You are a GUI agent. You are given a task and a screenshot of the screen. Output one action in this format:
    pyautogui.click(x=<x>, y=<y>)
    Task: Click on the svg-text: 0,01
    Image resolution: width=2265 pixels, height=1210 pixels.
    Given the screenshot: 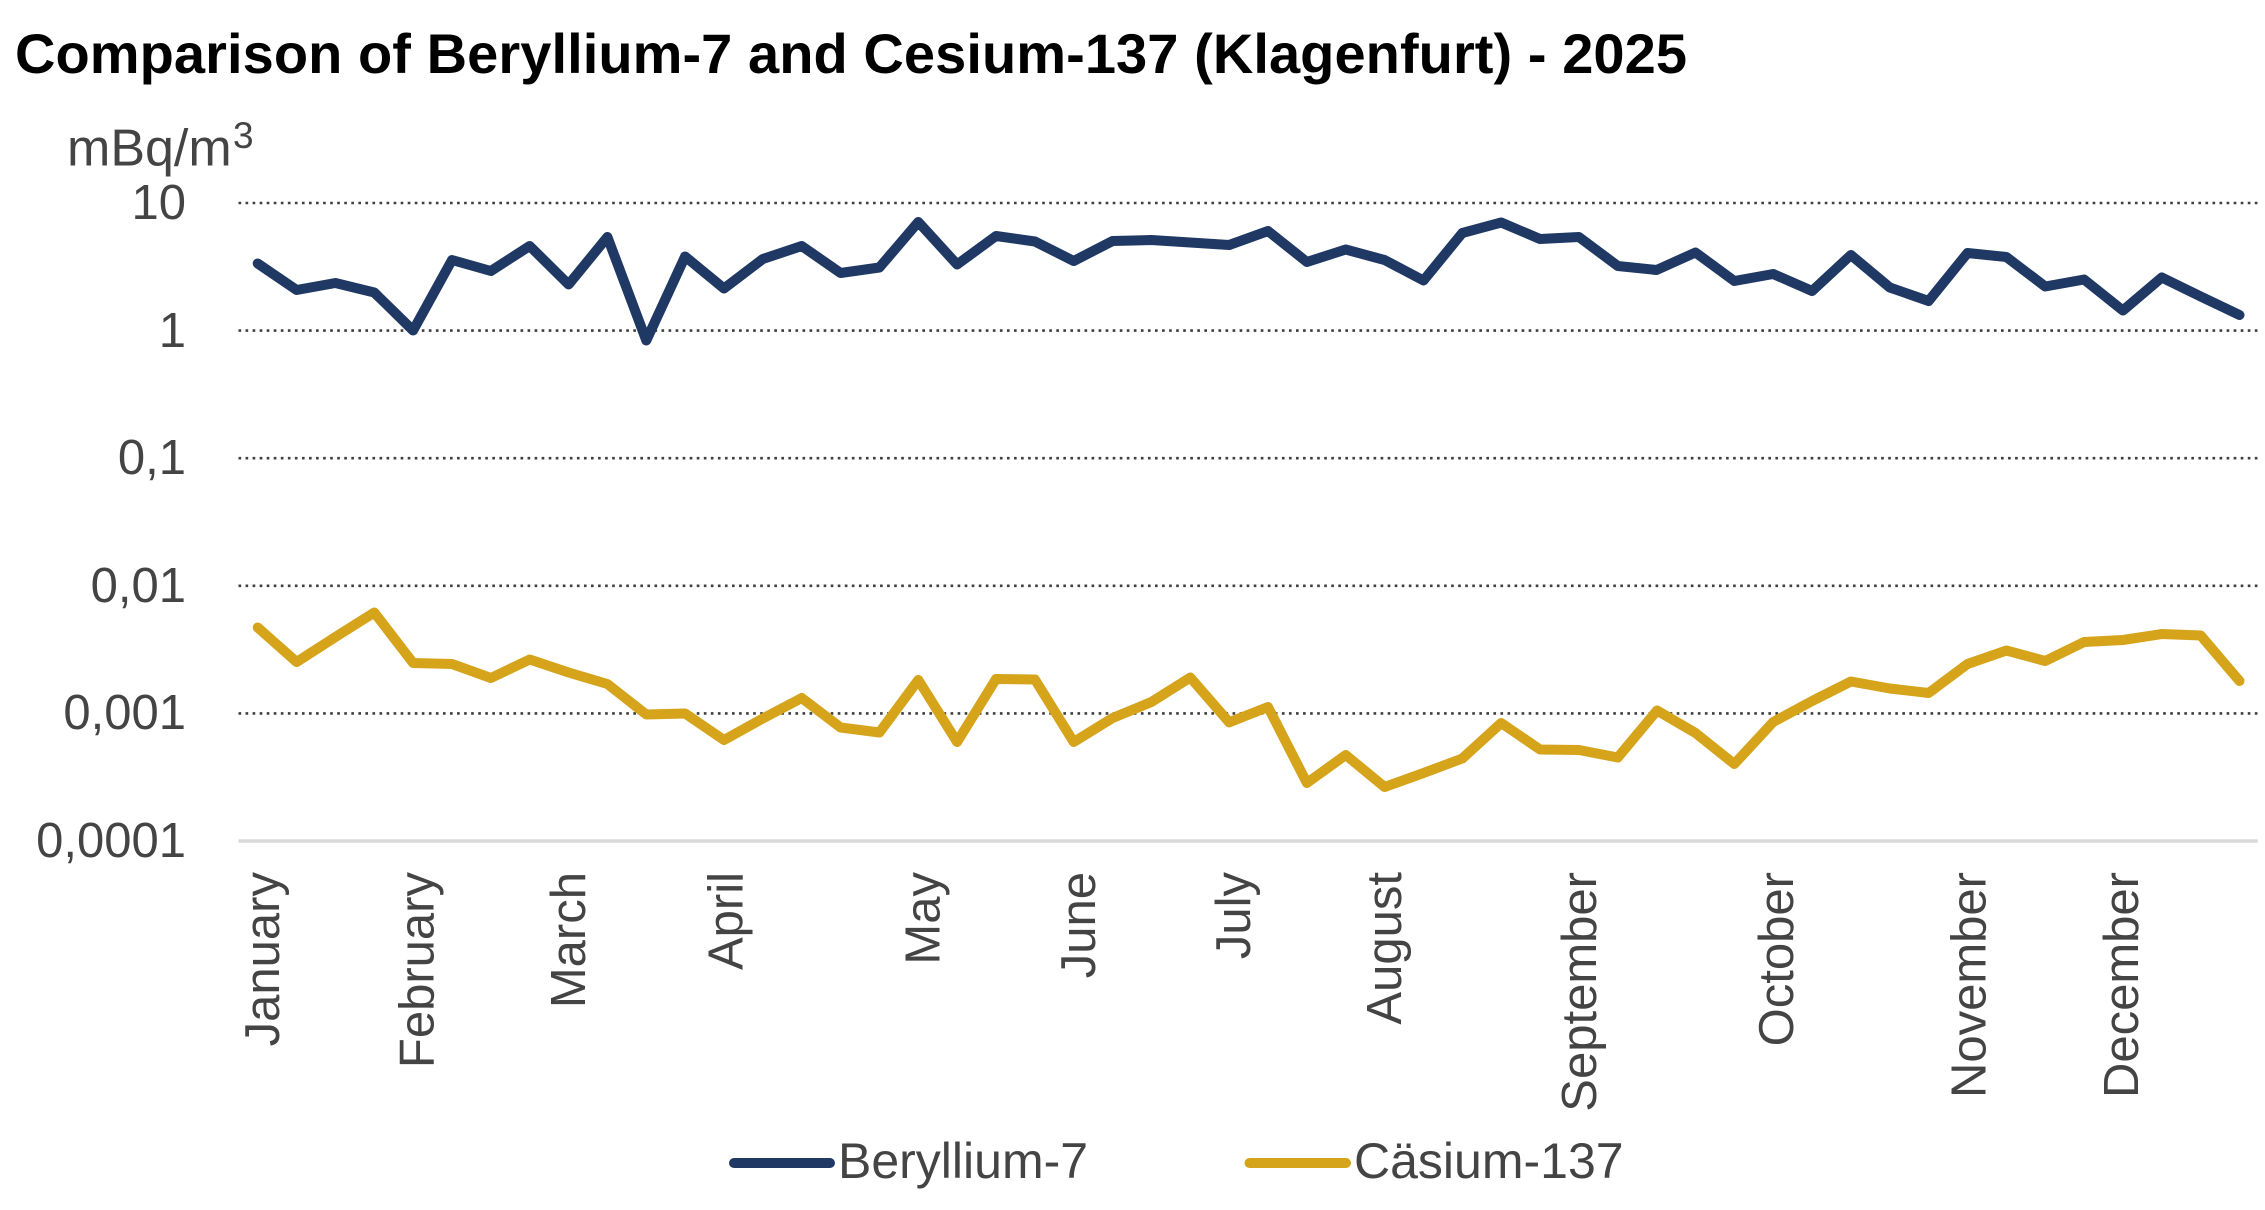 What is the action you would take?
    pyautogui.click(x=138, y=586)
    